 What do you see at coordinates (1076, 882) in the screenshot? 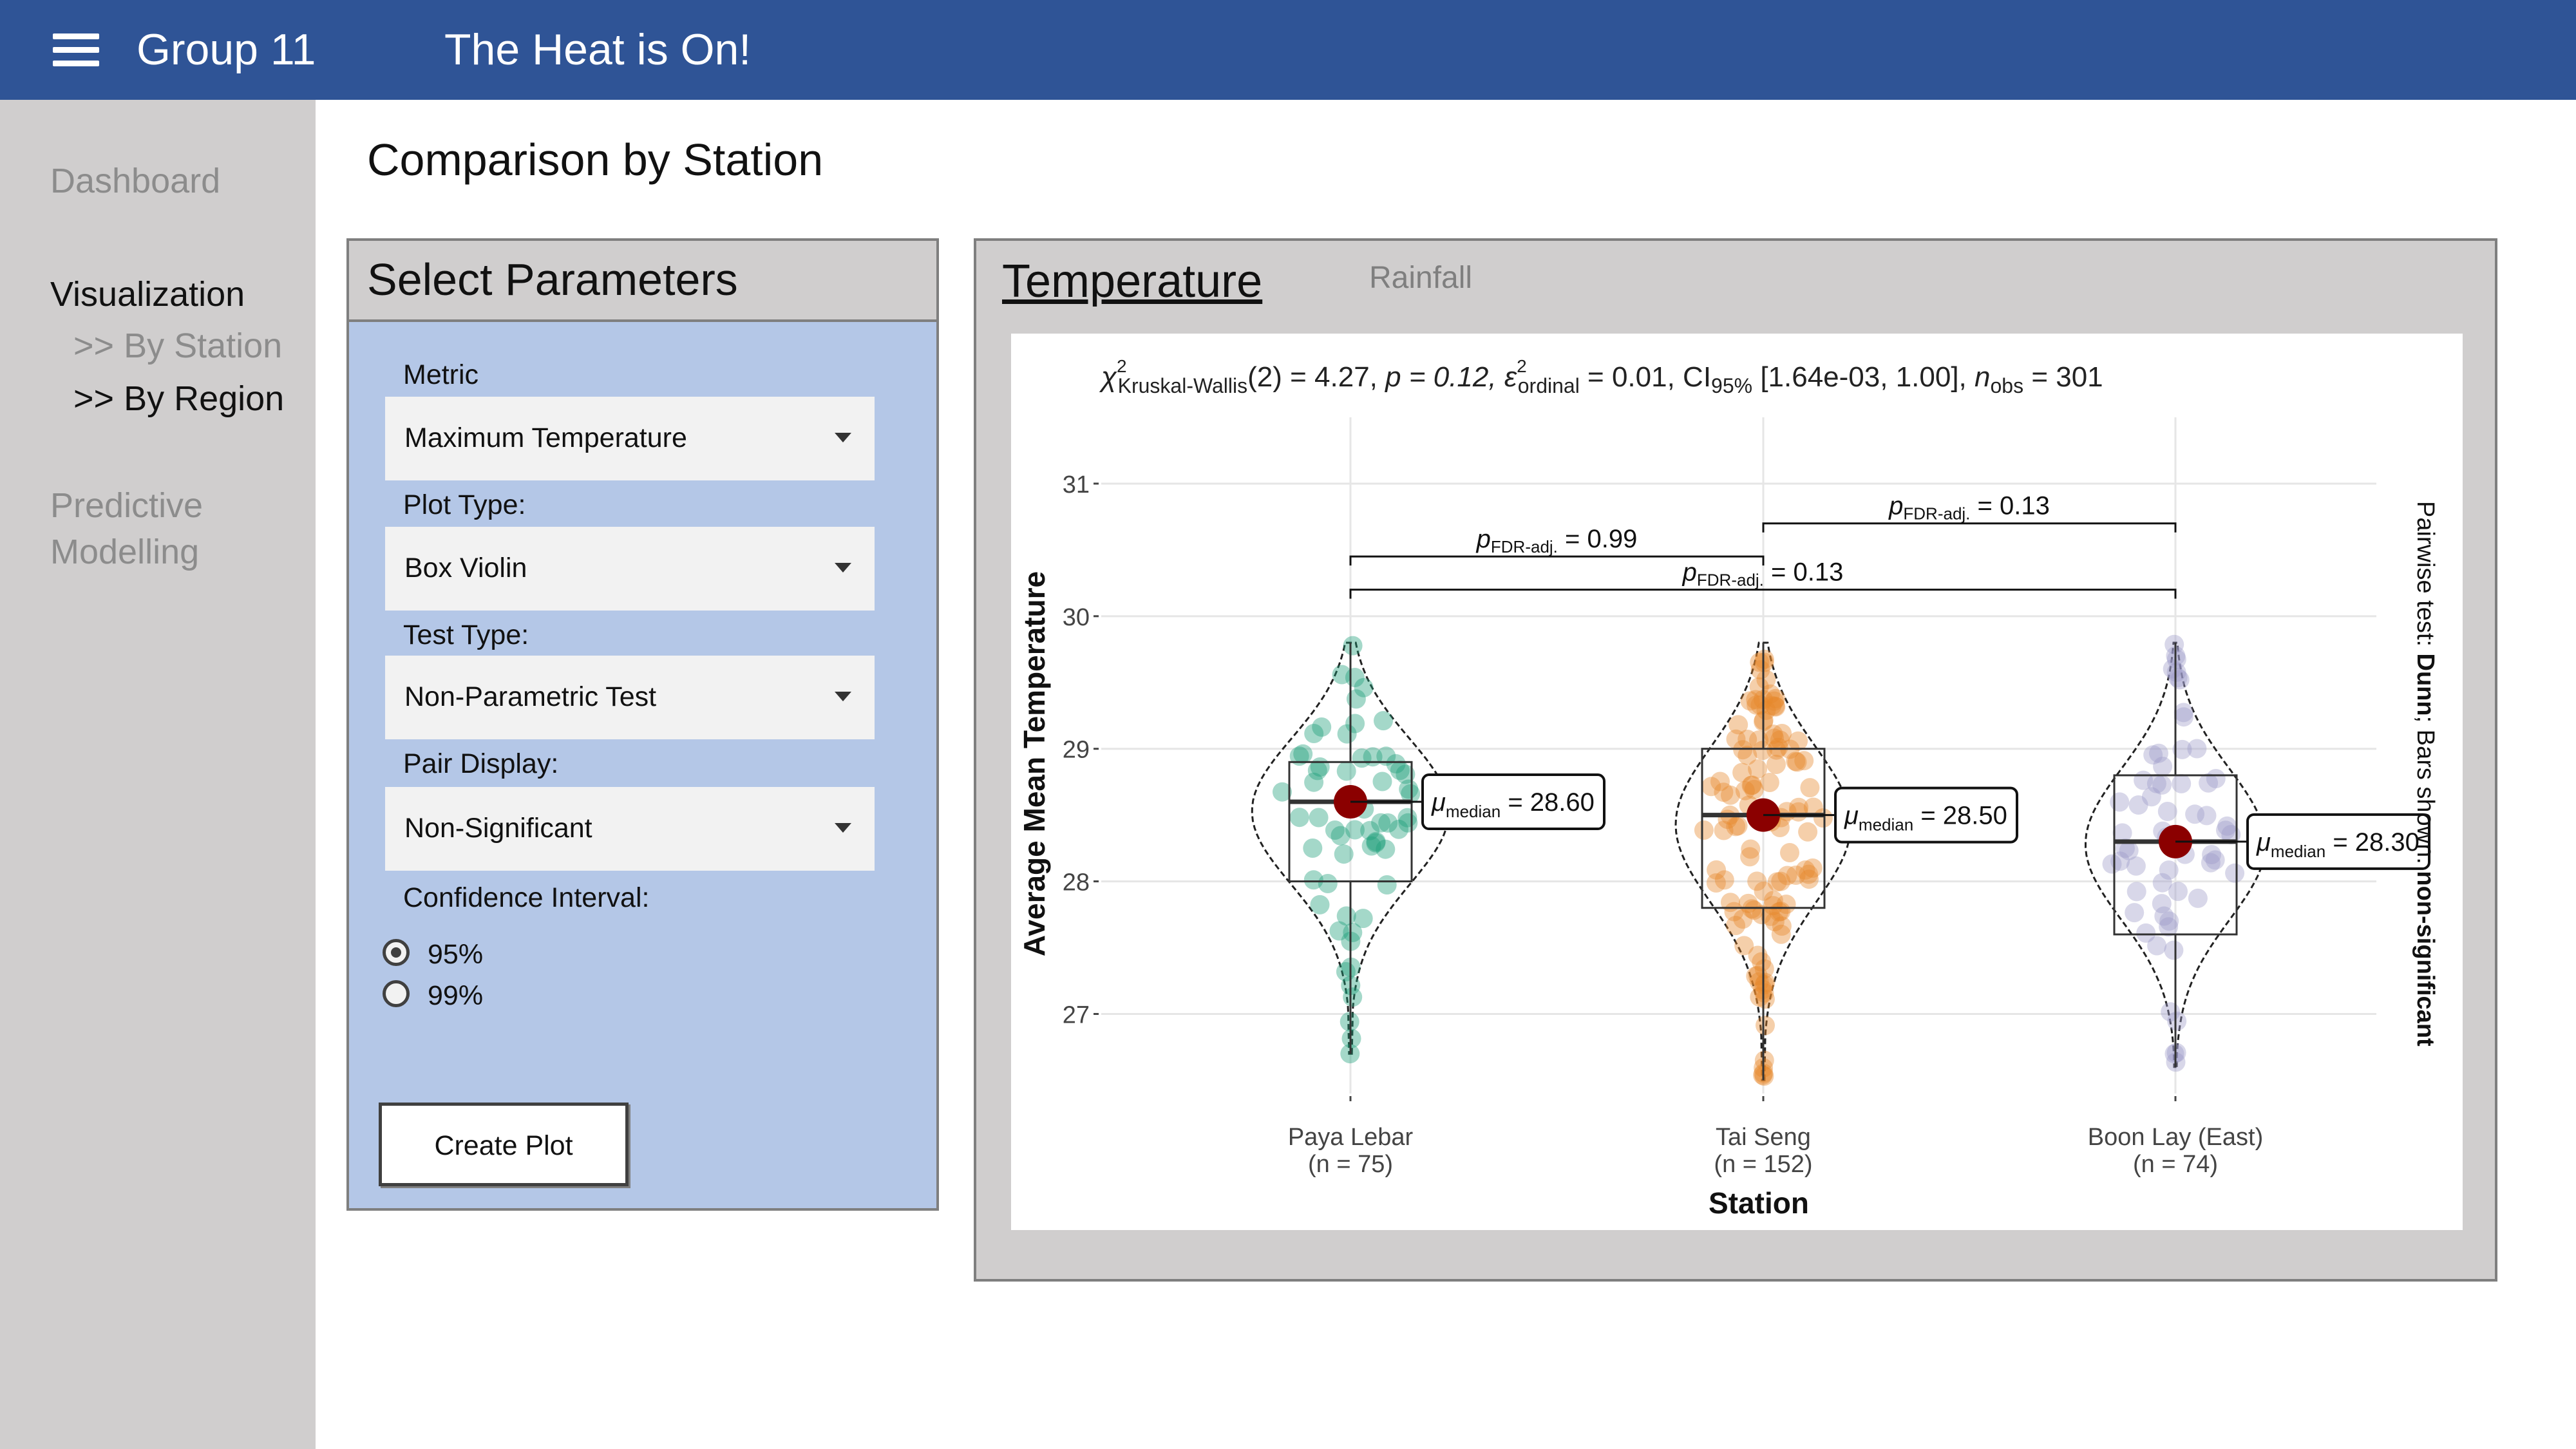
I see `y-tick-label: 28` at bounding box center [1076, 882].